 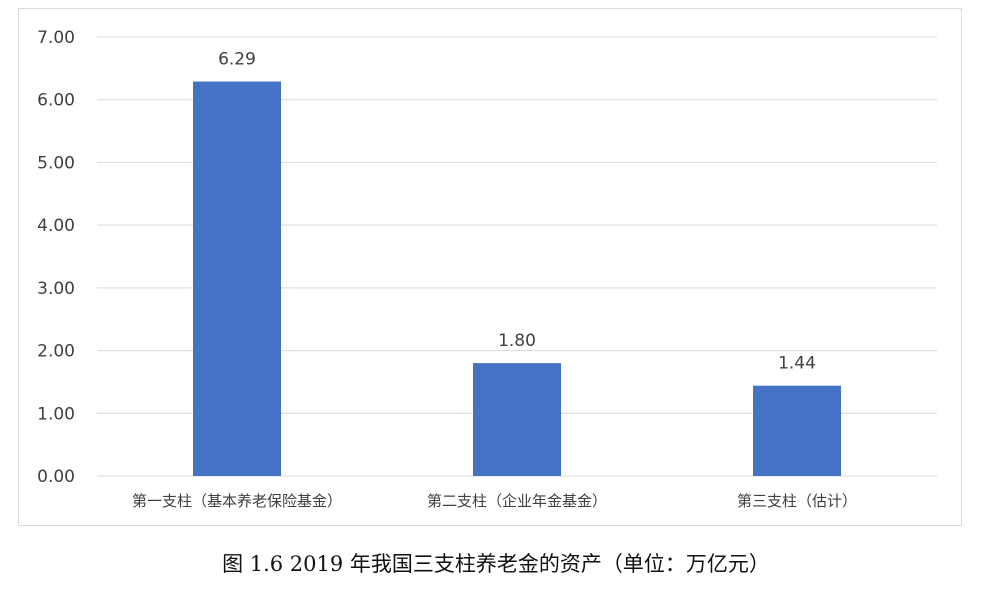 What do you see at coordinates (237, 501) in the screenshot?
I see `category-label: 第一支柱（基本养老保险基金）` at bounding box center [237, 501].